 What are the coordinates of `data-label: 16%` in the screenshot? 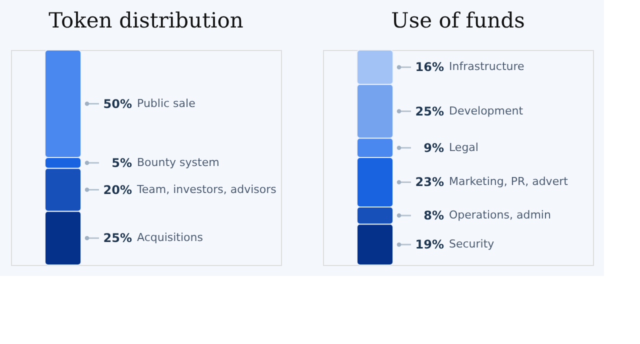 It's located at (429, 67).